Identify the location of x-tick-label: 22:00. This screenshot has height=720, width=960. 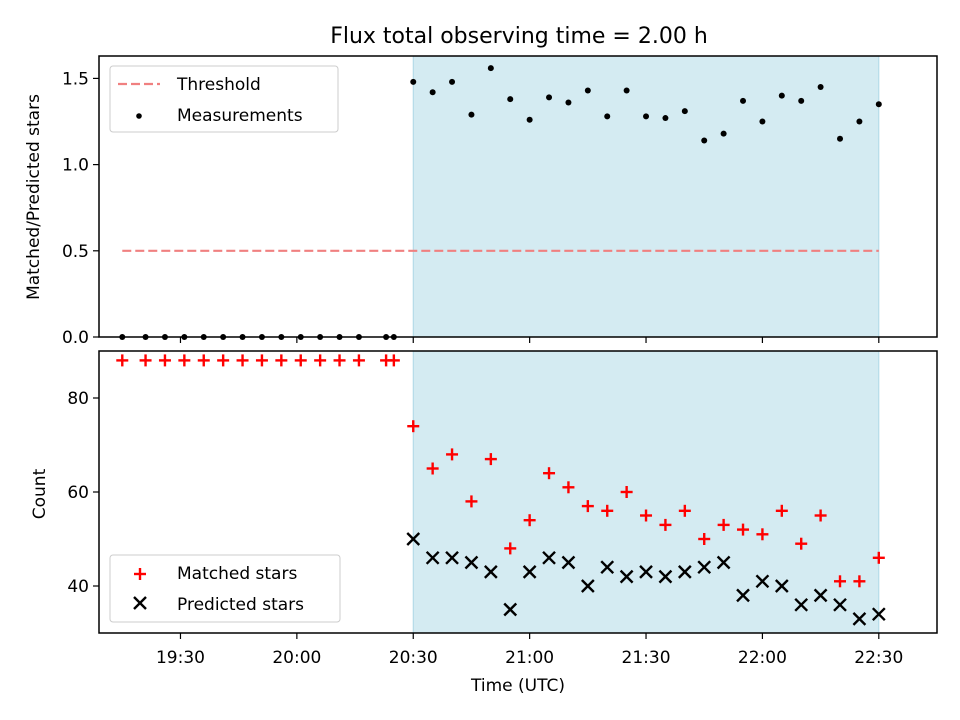
(762, 658).